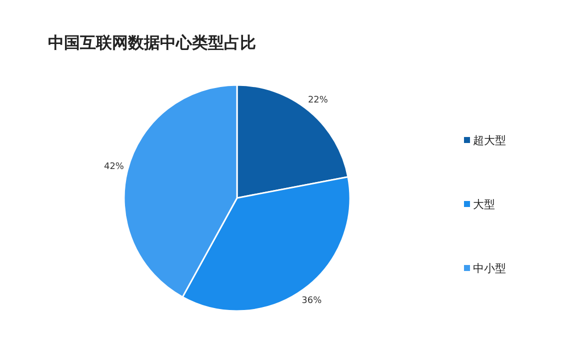 The image size is (586, 356). Describe the element at coordinates (489, 269) in the screenshot. I see `legend-label: 中小型` at that location.